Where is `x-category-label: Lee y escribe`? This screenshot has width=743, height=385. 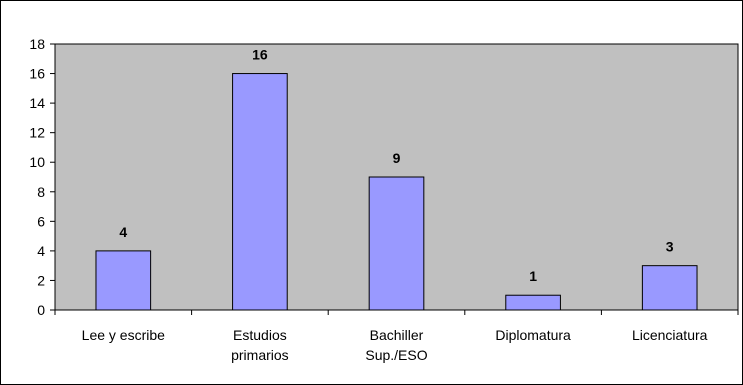 x-category-label: Lee y escribe is located at coordinates (123, 335).